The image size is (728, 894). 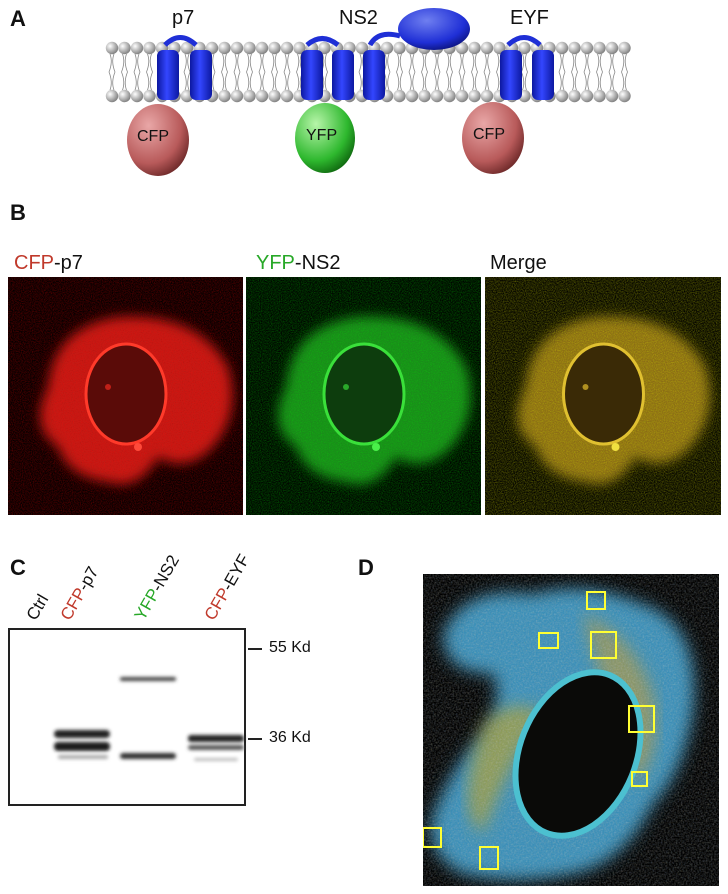 I want to click on lane-label-yfp-ns2: YFP-NS2, so click(x=157, y=588).